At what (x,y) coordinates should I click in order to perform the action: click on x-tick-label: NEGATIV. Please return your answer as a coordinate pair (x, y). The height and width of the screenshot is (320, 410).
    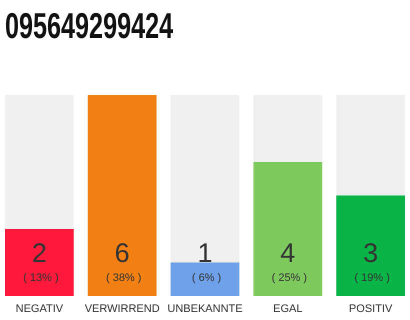
    Looking at the image, I should click on (40, 309).